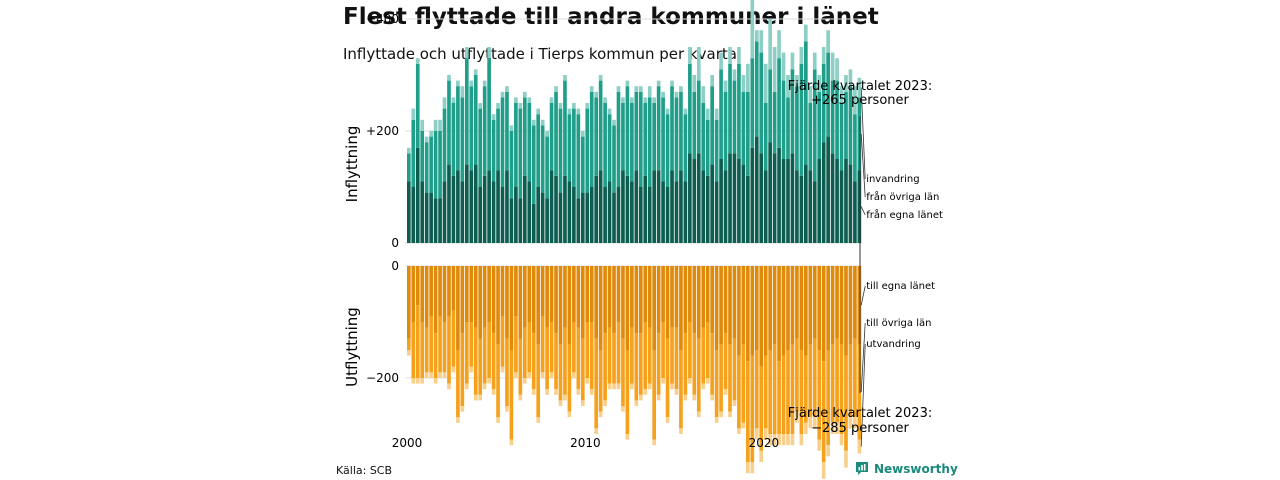  I want to click on source-note: Källa: SCB, so click(364, 470).